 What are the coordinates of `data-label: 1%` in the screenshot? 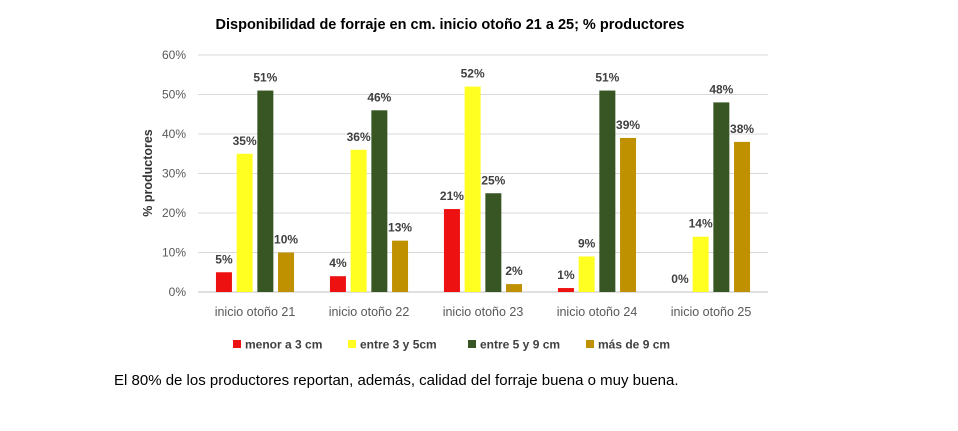 It's located at (566, 275).